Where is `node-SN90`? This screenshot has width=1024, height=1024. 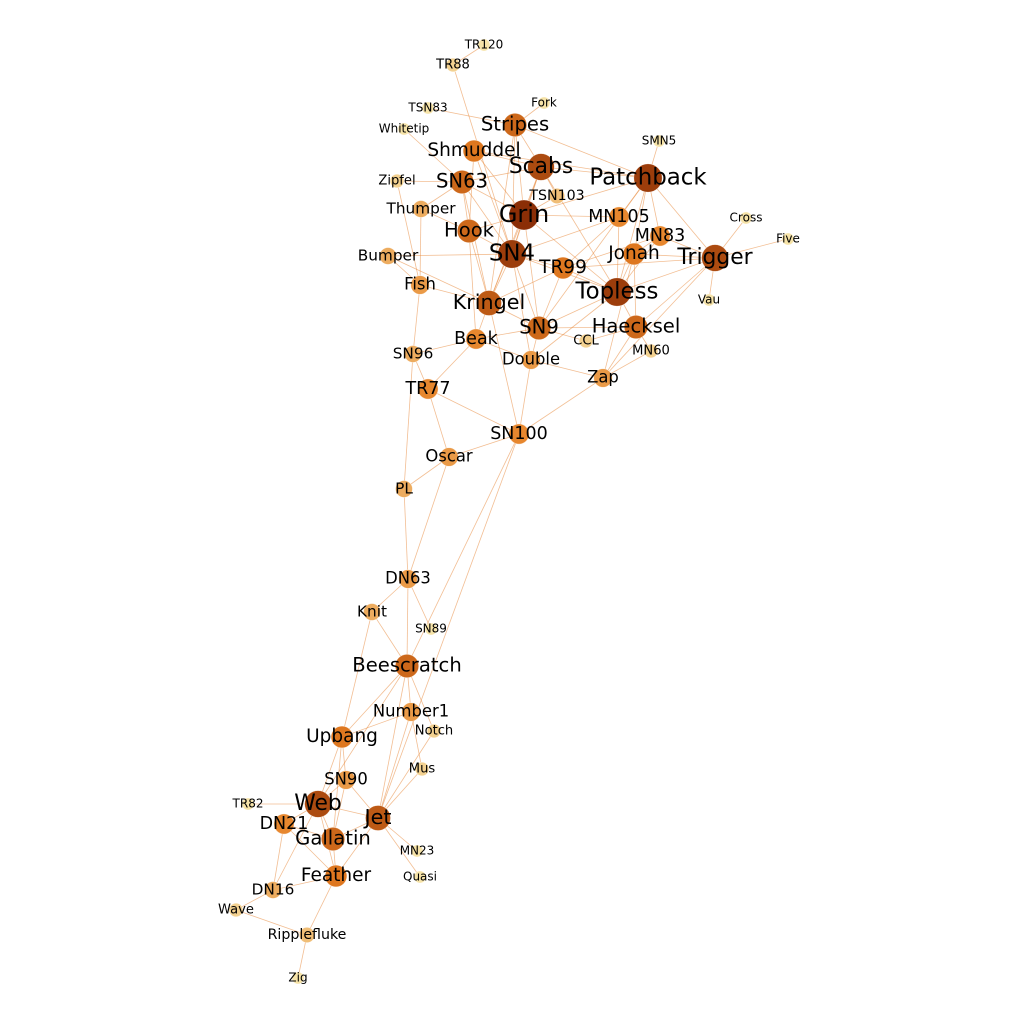 node-SN90 is located at coordinates (346, 780).